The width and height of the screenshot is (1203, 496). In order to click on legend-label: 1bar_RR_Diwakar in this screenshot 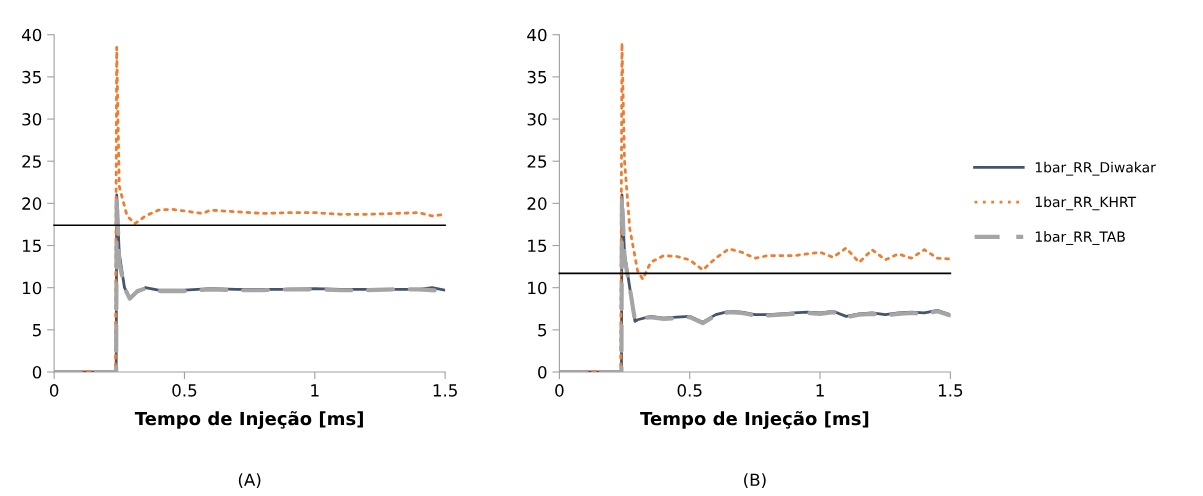, I will do `click(1095, 168)`.